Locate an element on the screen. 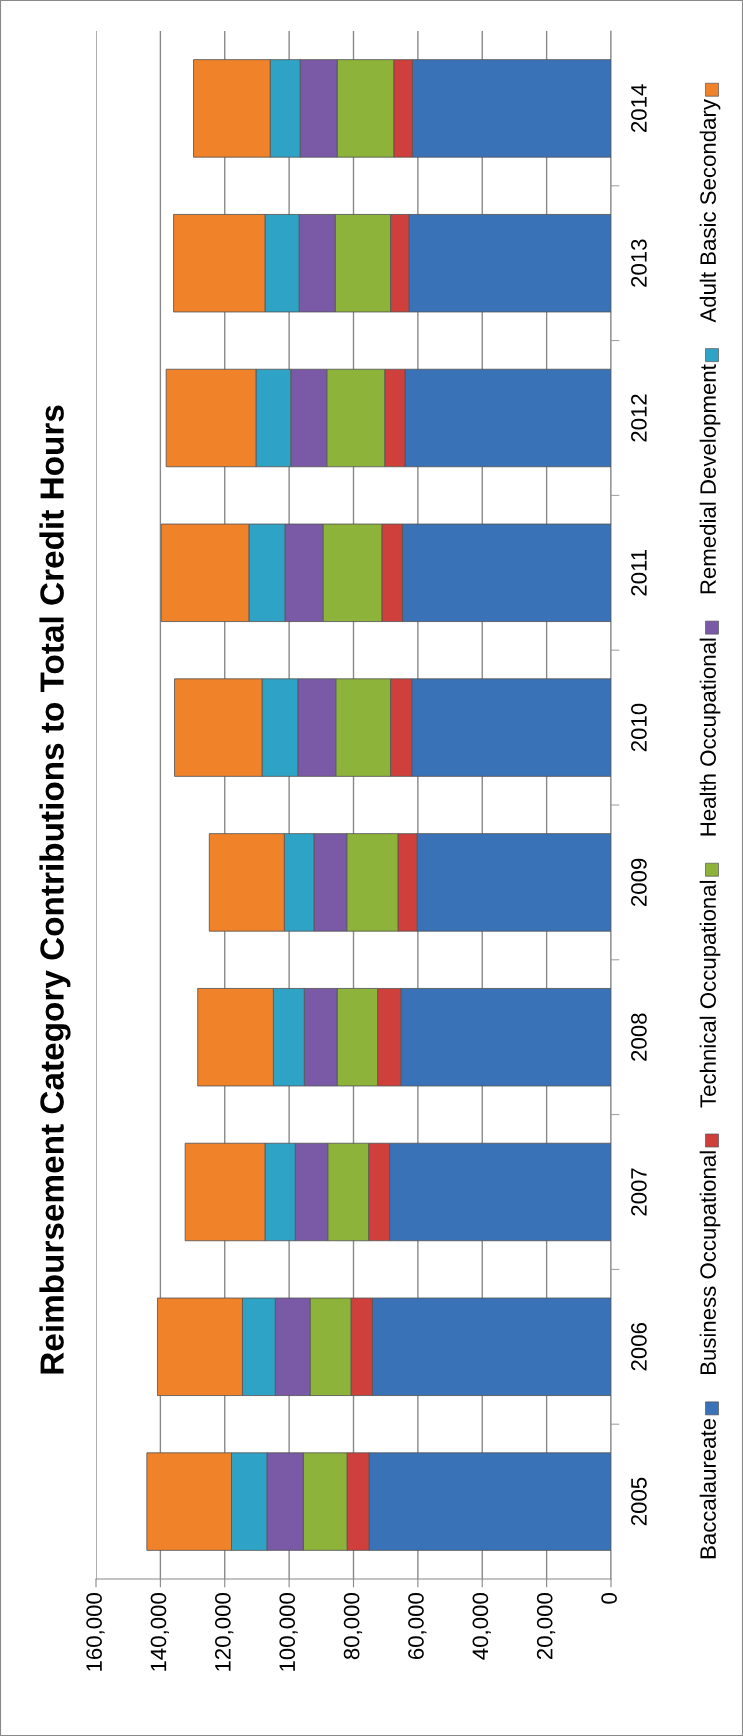  x-tick-label: 20,000 is located at coordinates (546, 1626).